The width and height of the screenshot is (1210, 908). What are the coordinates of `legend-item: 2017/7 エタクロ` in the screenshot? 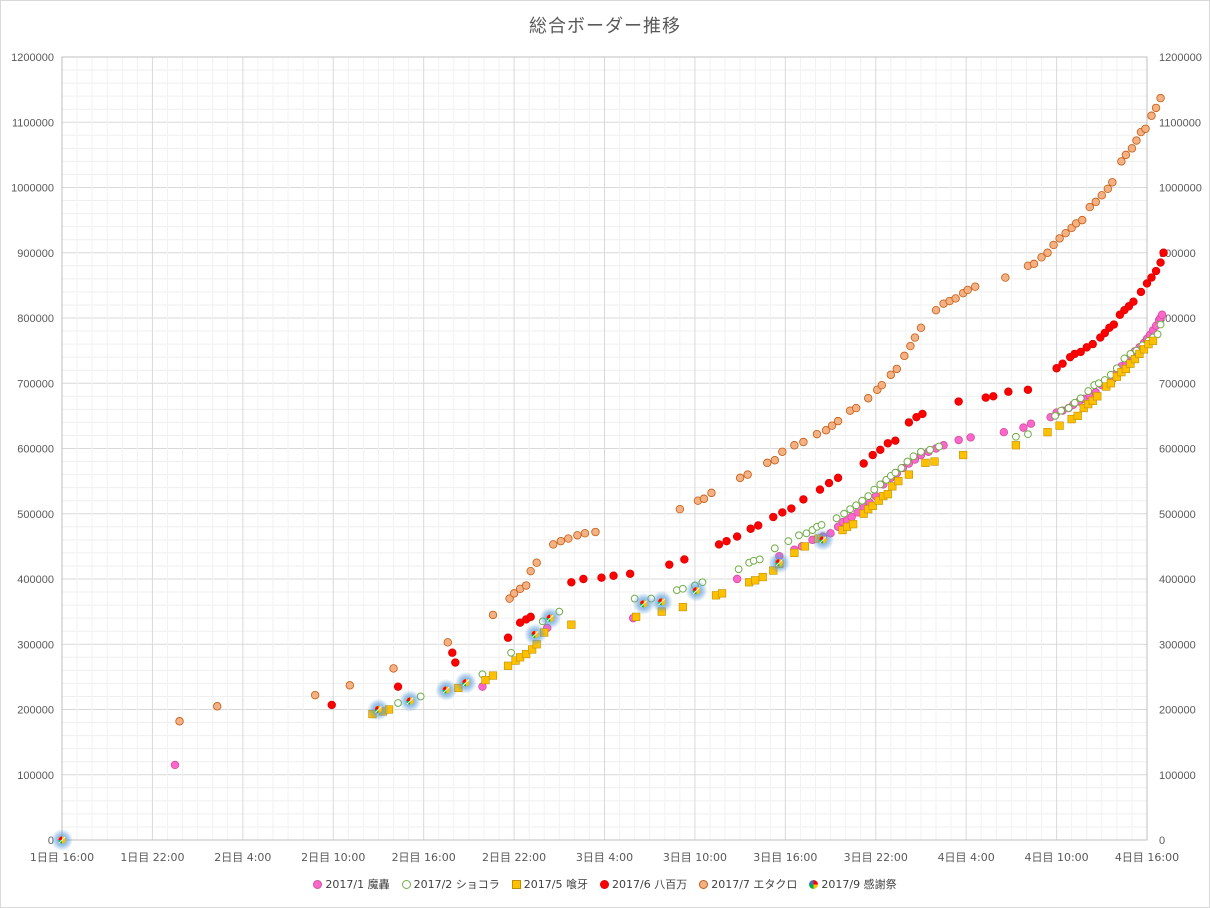 It's located at (748, 884).